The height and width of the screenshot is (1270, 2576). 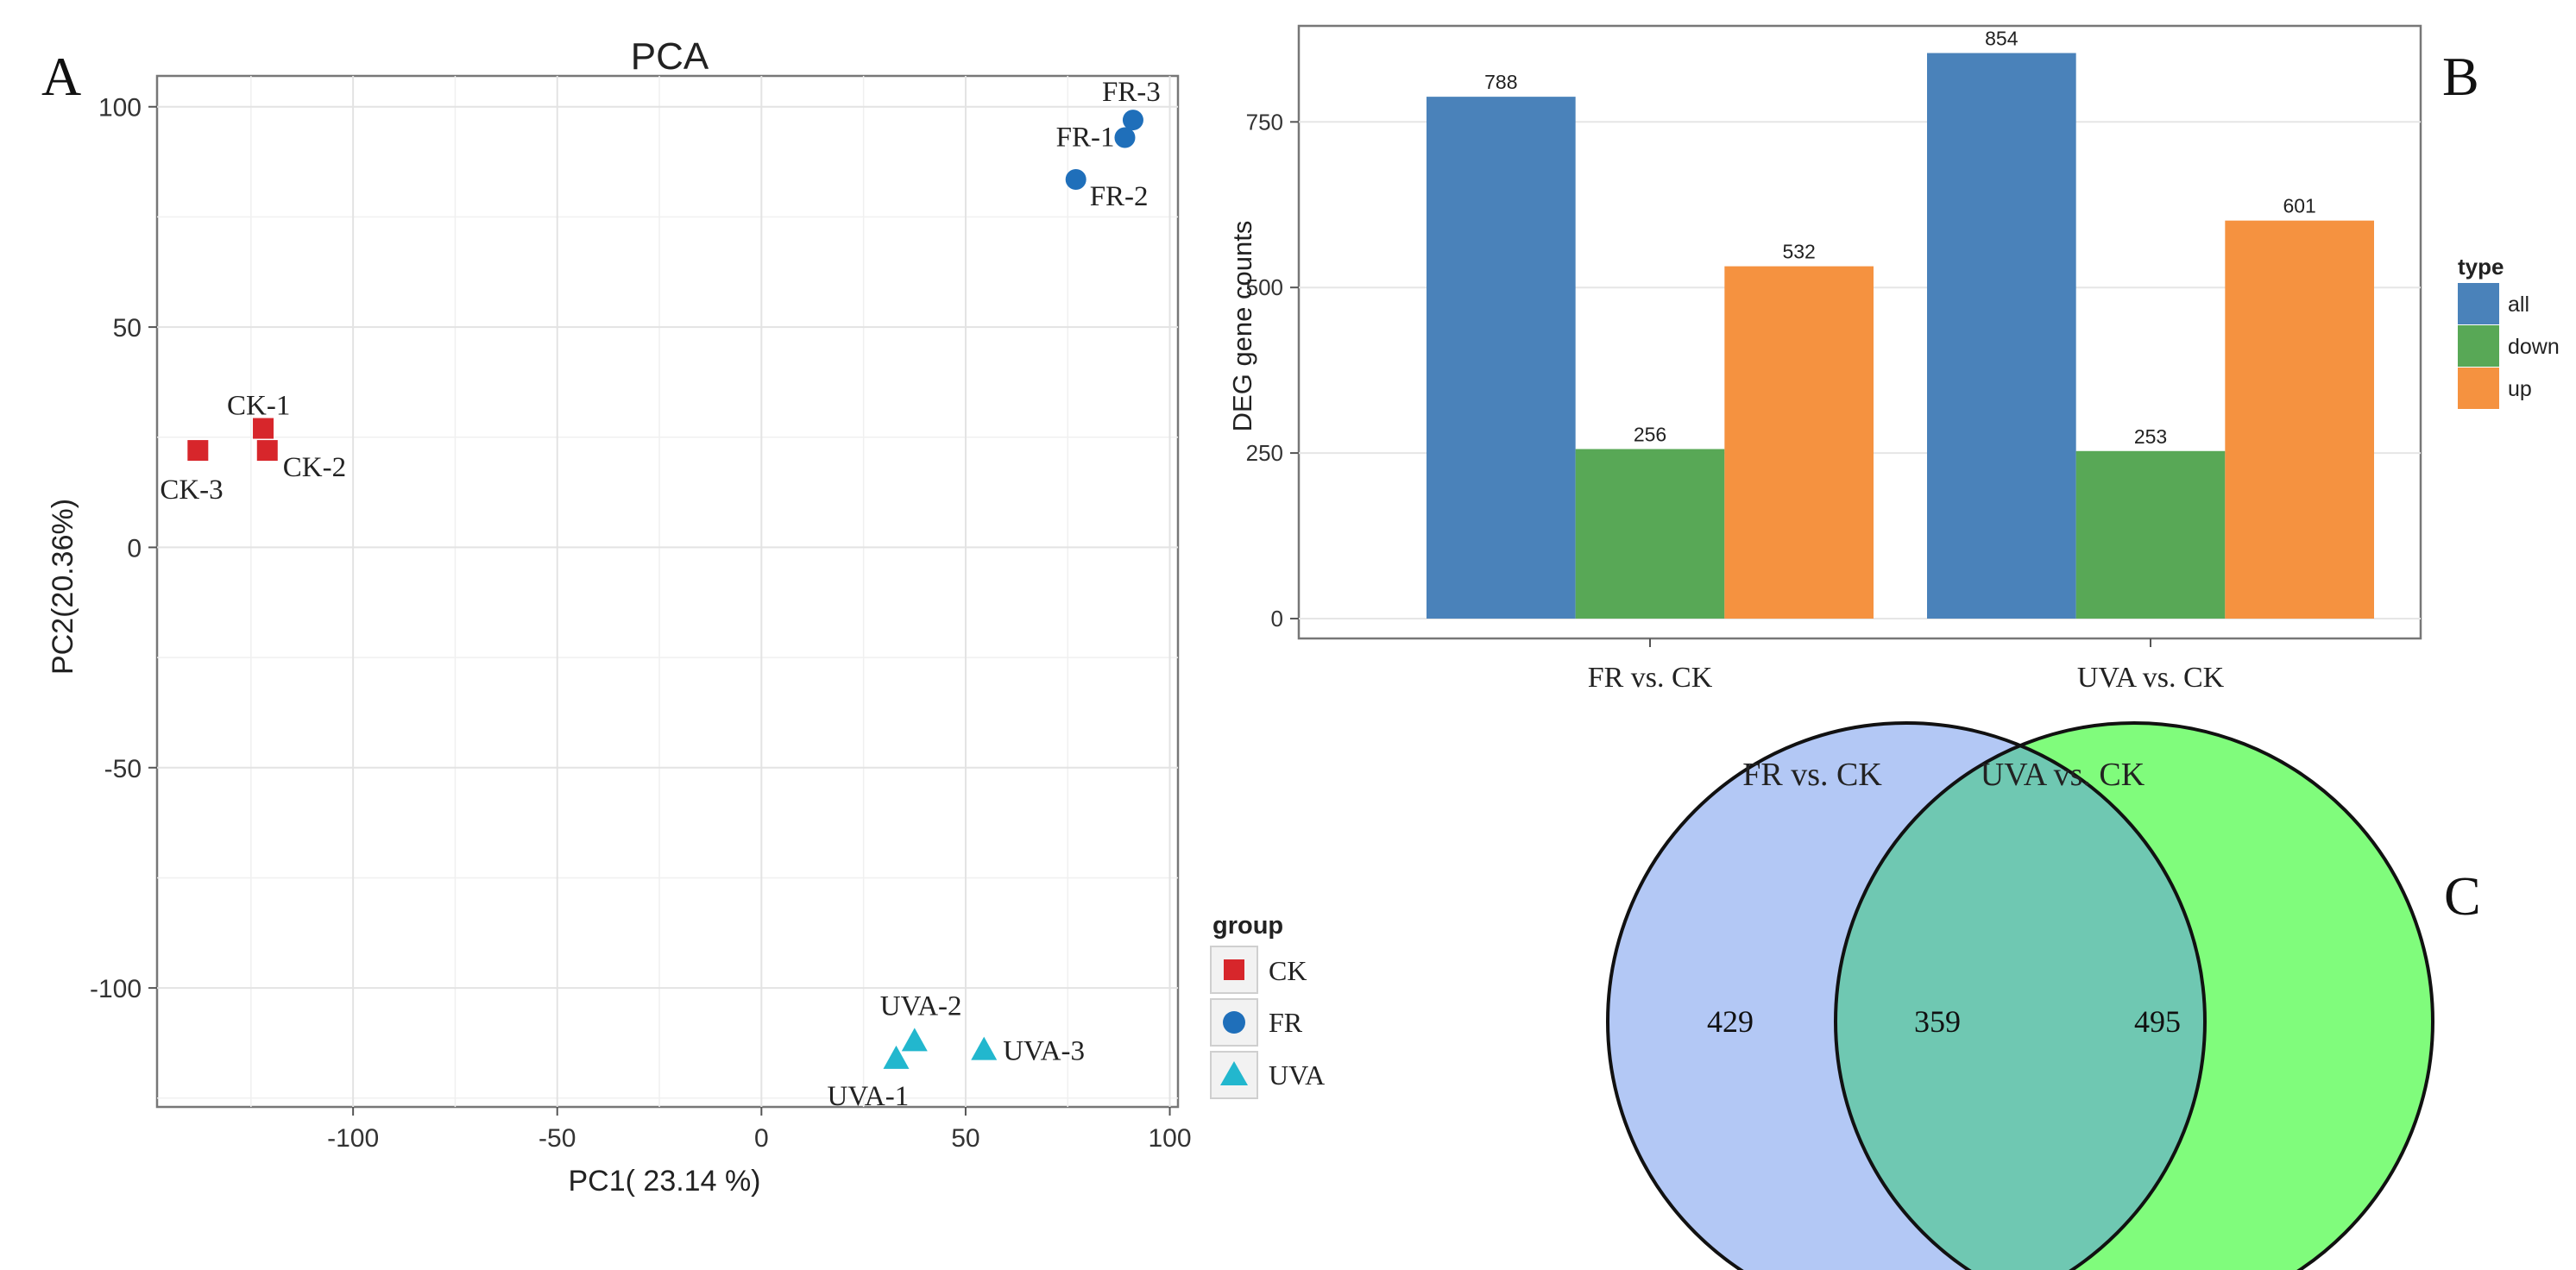 What do you see at coordinates (2520, 389) in the screenshot?
I see `legend-up-label: up` at bounding box center [2520, 389].